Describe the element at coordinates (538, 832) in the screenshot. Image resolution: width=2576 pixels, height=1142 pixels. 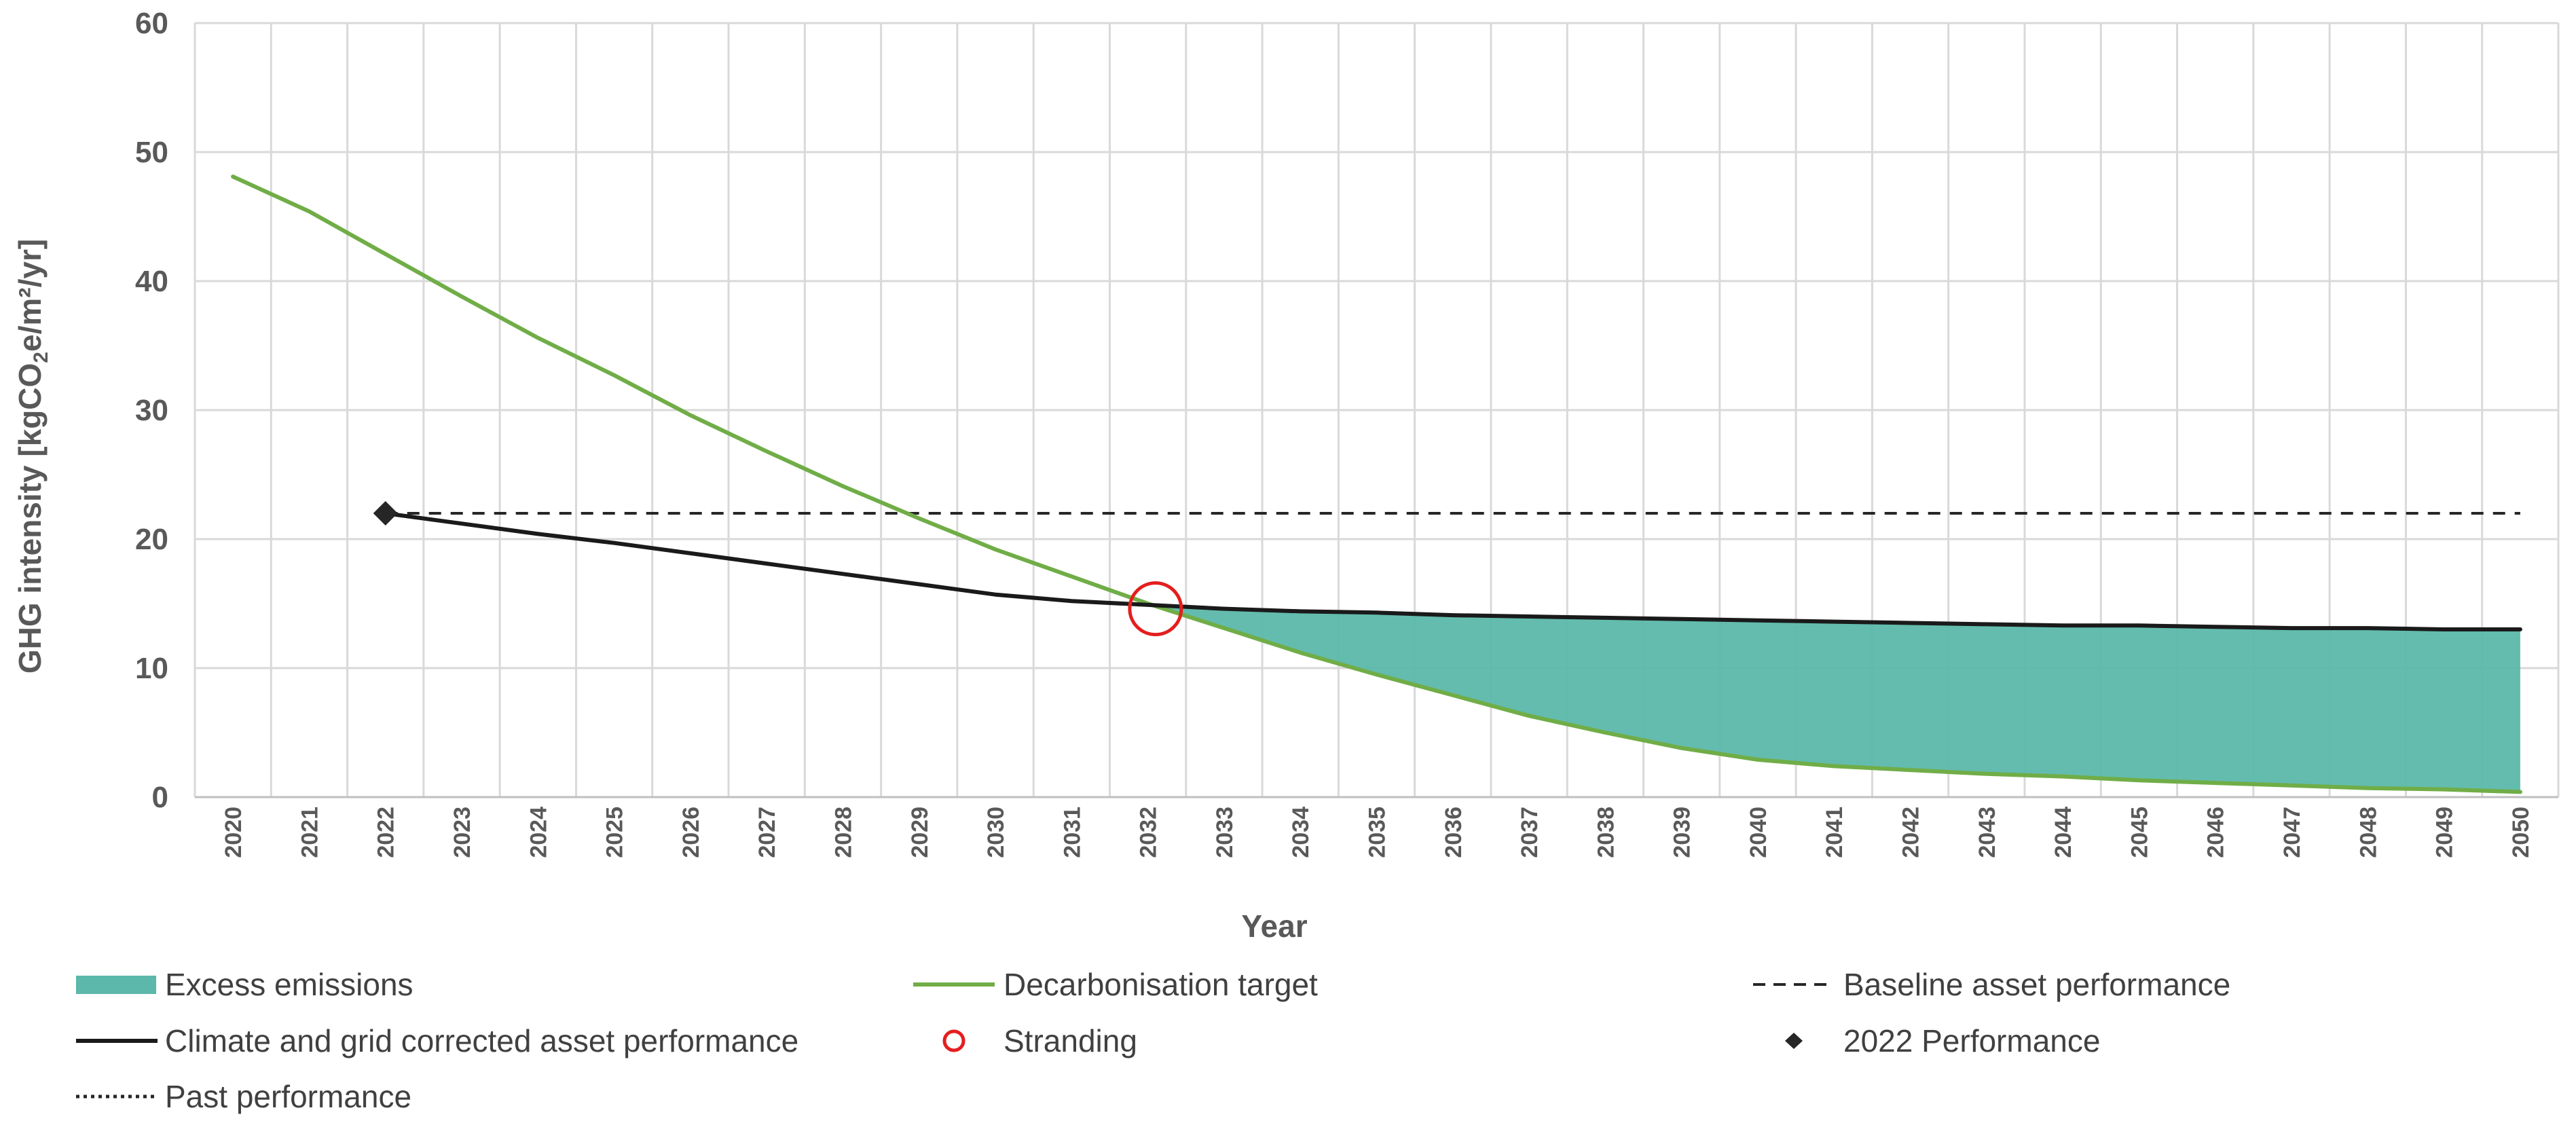
I see `x-tick-label: 2024` at that location.